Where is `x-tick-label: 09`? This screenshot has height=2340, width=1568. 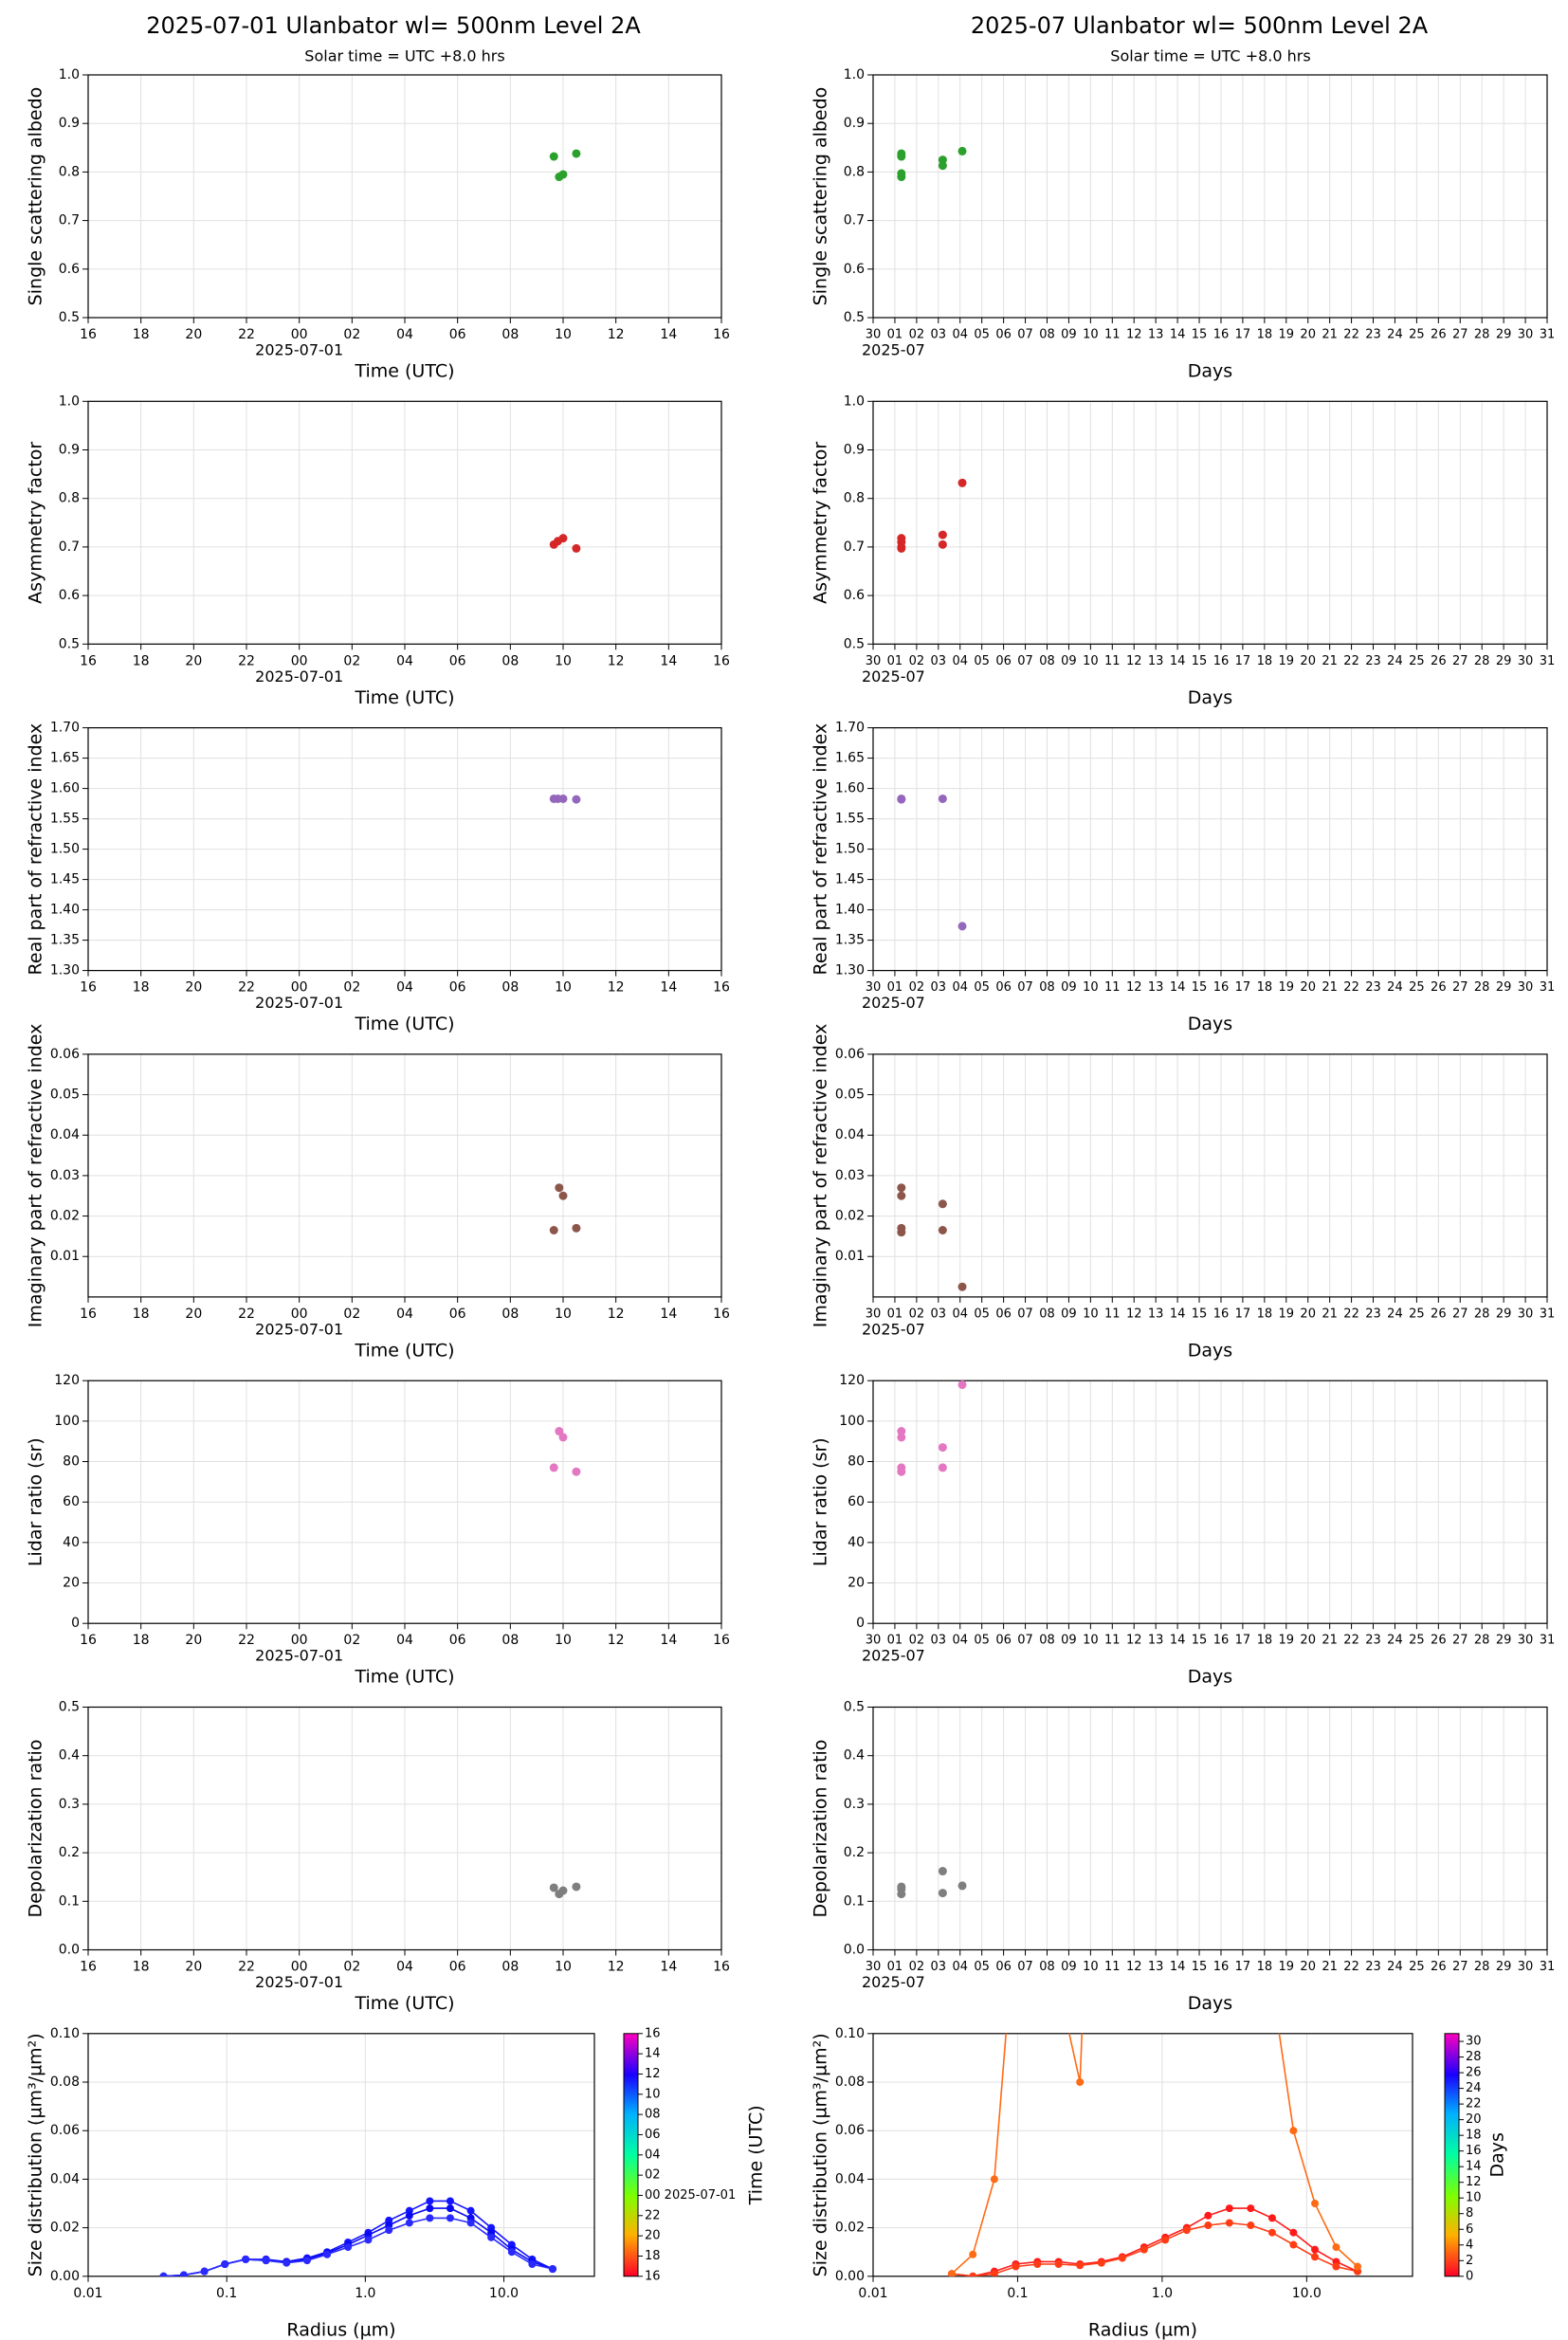 x-tick-label: 09 is located at coordinates (1069, 335).